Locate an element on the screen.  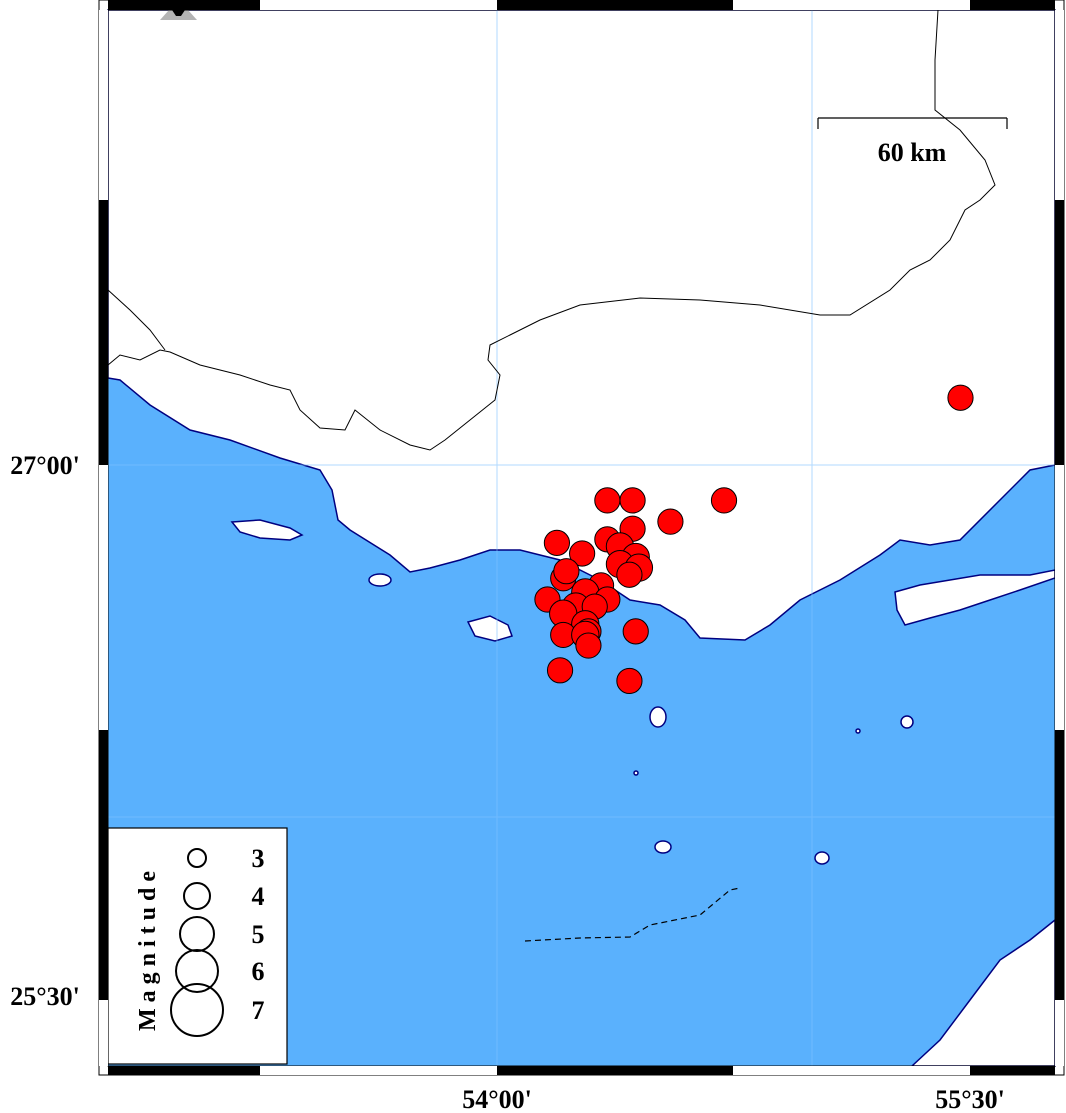
triangle-icon-core is located at coordinates (178, 13).